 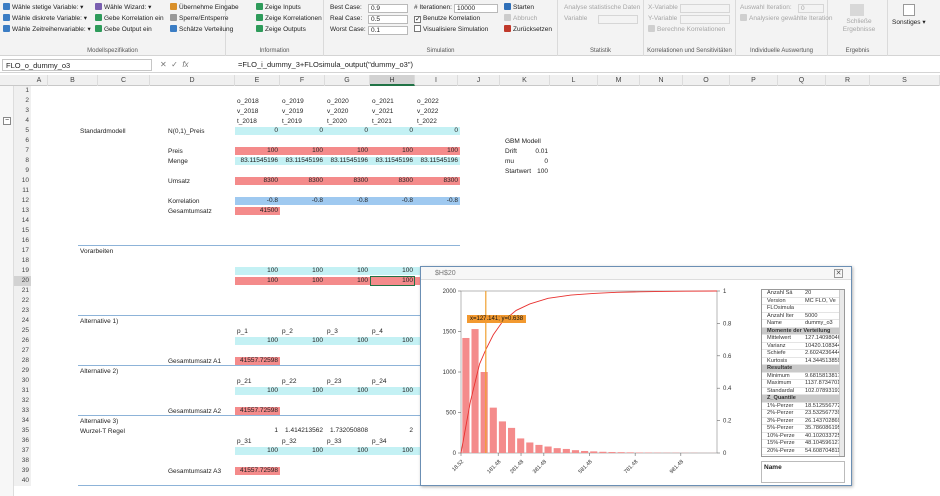 I want to click on row-header: 29, so click(x=22, y=371).